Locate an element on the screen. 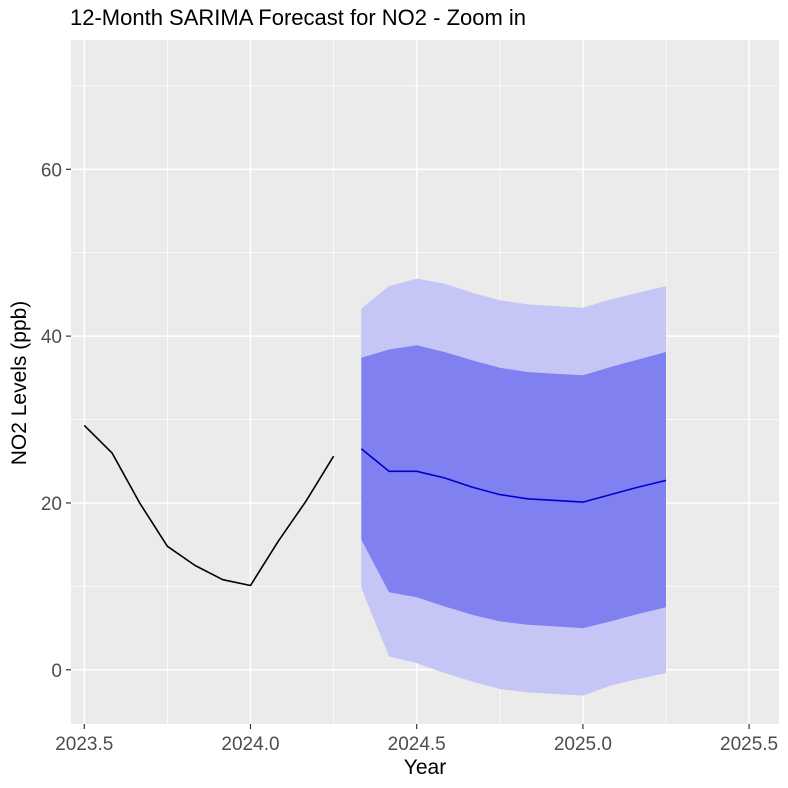  x-tick-label: 2025.0 is located at coordinates (583, 744).